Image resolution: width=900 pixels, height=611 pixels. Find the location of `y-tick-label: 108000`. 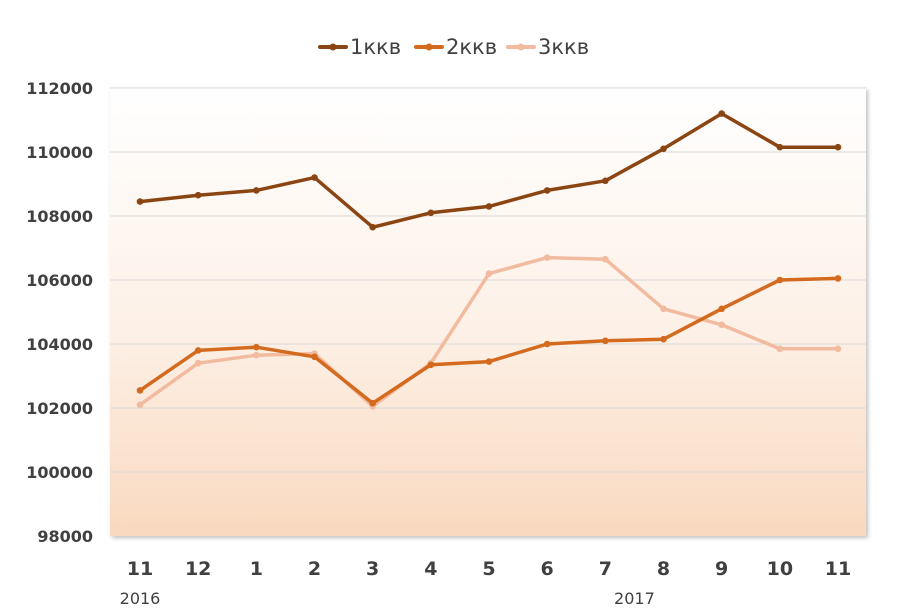

y-tick-label: 108000 is located at coordinates (59, 216).